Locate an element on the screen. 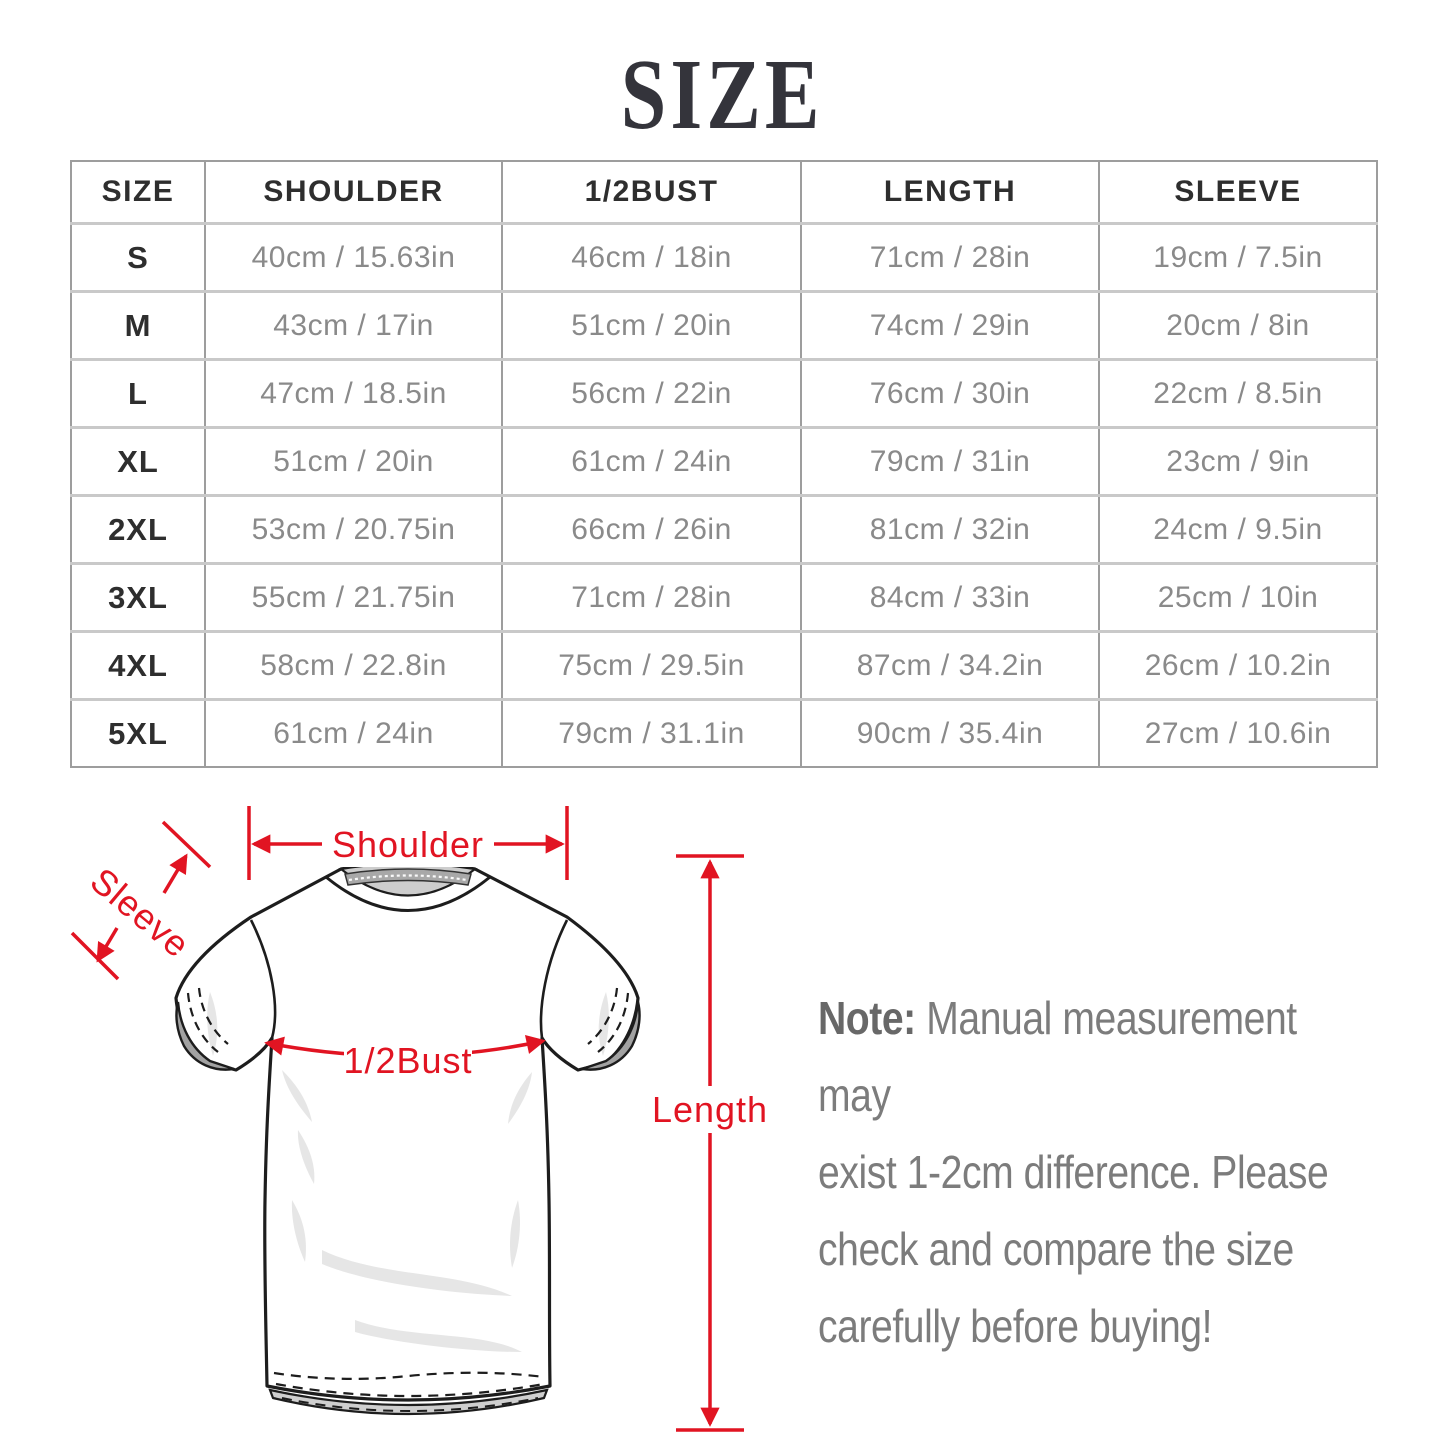  measurement-cell: 84cm / 33in is located at coordinates (949, 597).